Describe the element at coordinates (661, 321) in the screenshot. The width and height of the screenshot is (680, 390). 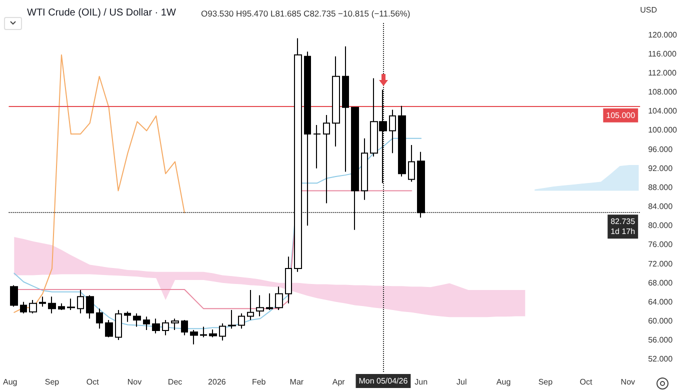
I see `y-tick-label: 60.000` at that location.